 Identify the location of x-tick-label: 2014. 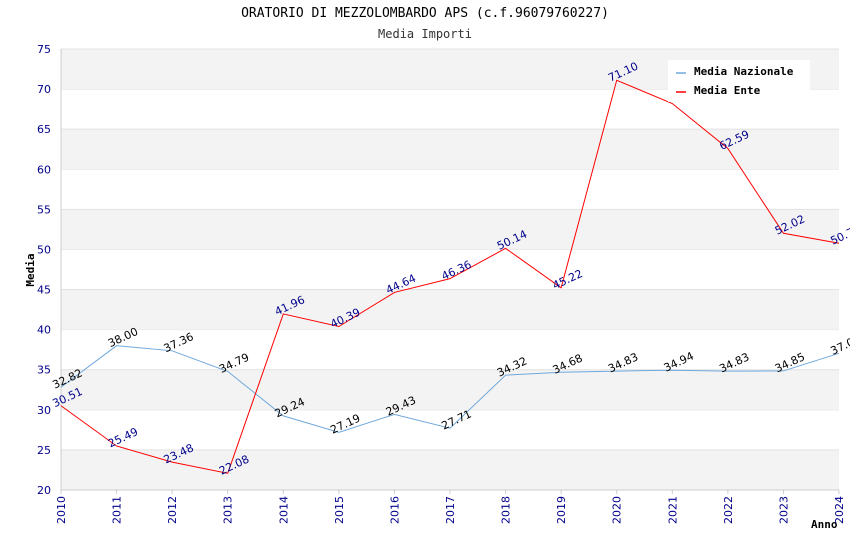
(283, 510).